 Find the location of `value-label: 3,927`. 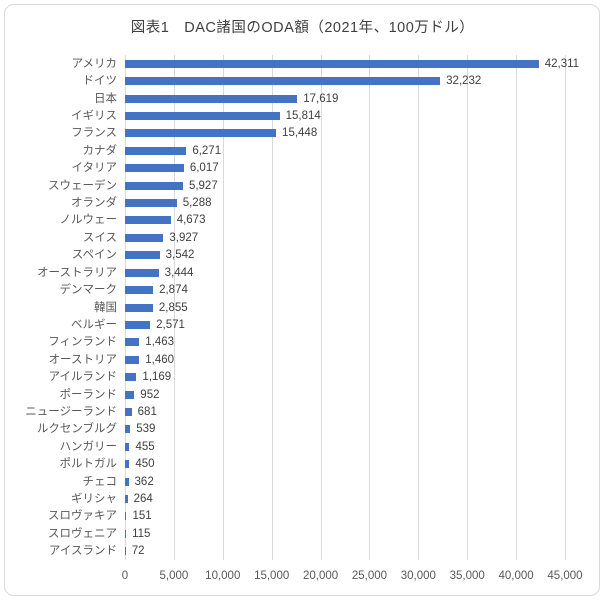

value-label: 3,927 is located at coordinates (184, 237).